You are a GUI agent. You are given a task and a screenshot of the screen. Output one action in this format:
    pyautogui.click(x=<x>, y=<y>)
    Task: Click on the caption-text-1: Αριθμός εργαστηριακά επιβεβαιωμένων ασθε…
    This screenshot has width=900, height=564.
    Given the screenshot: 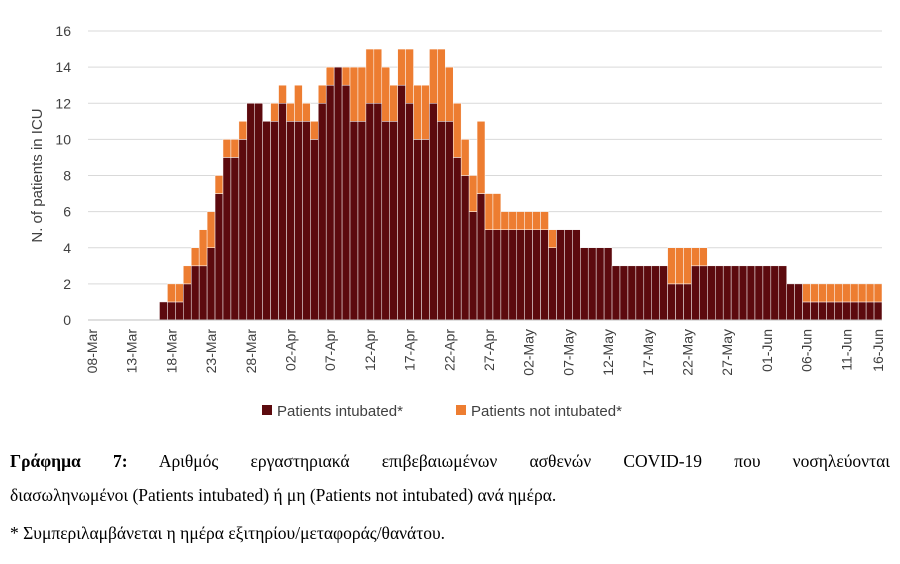 What is the action you would take?
    pyautogui.click(x=524, y=461)
    